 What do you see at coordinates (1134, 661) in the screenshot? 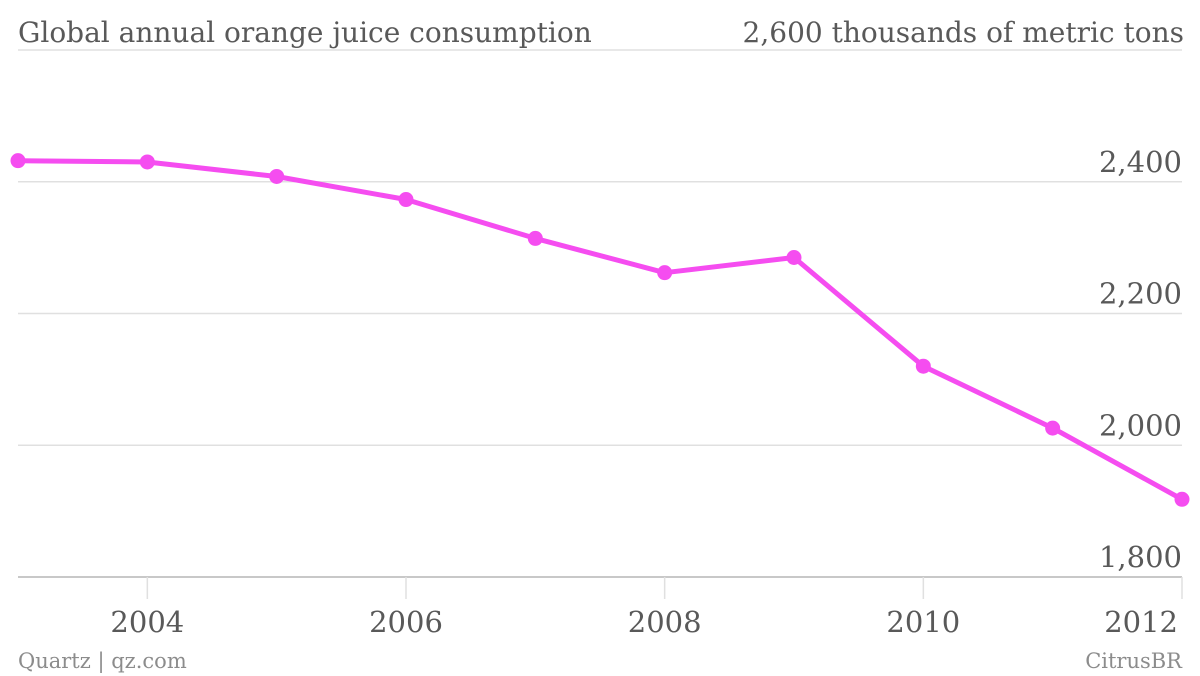
I see `source-label: CitrusBR` at bounding box center [1134, 661].